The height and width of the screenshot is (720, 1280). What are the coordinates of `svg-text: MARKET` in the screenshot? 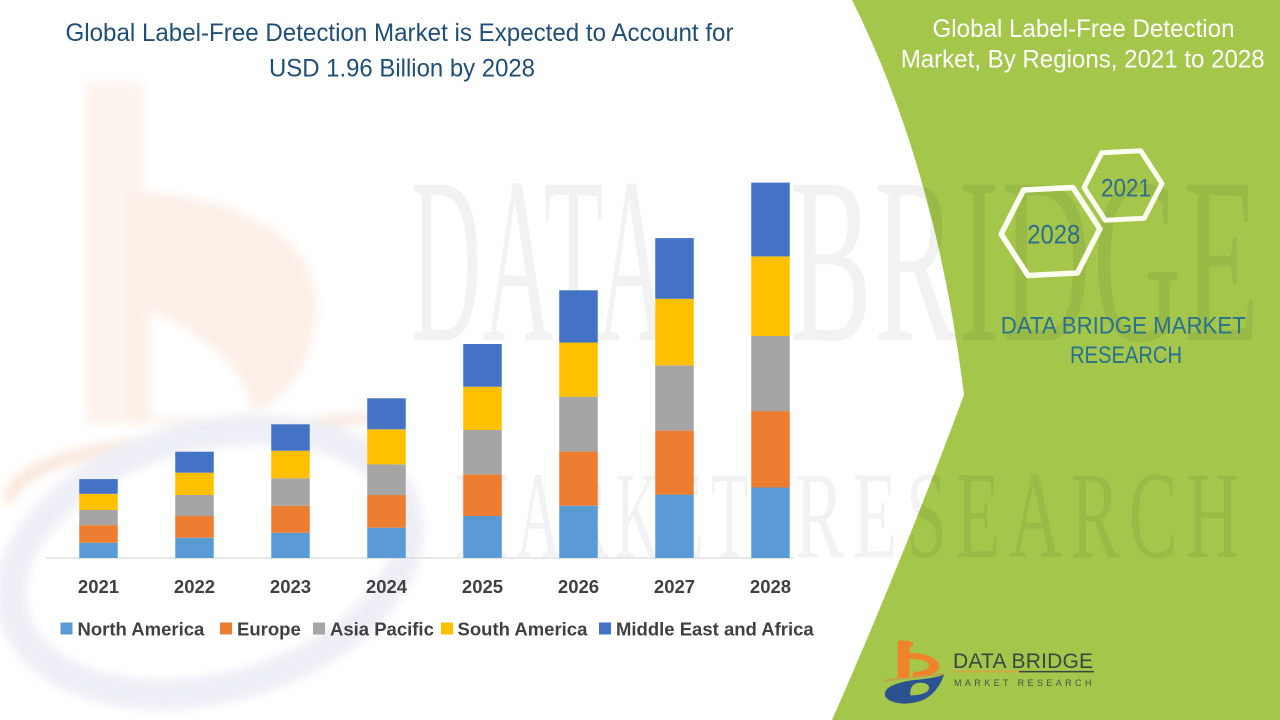 It's located at (605, 516).